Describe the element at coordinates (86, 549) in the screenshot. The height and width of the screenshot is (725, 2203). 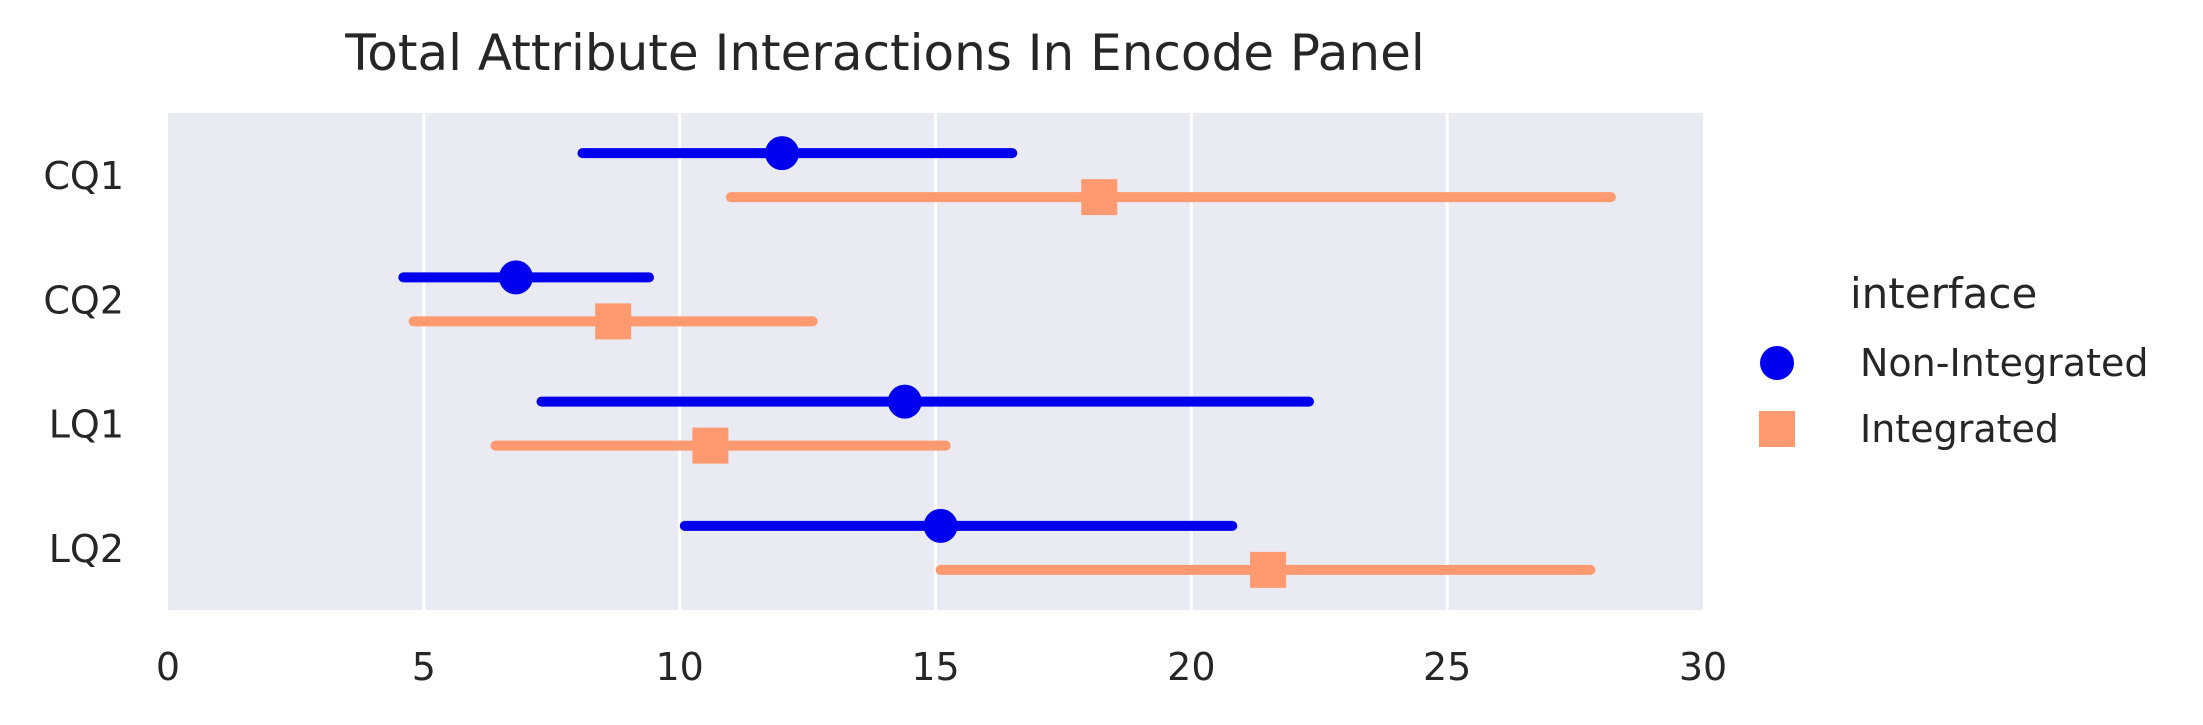
I see `y-tick-label: LQ2` at that location.